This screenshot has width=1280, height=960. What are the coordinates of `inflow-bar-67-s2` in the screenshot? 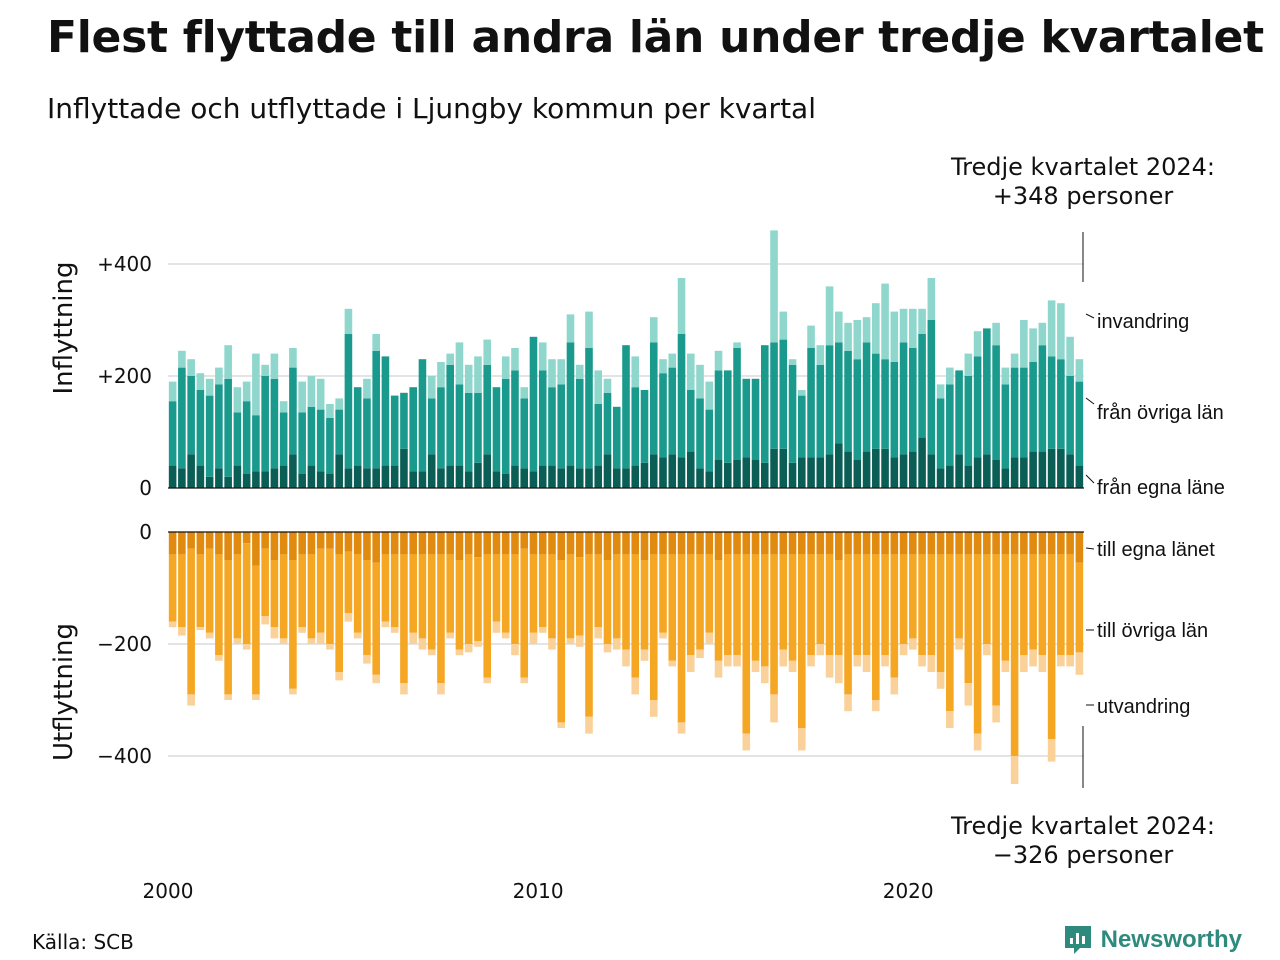 It's located at (792, 362).